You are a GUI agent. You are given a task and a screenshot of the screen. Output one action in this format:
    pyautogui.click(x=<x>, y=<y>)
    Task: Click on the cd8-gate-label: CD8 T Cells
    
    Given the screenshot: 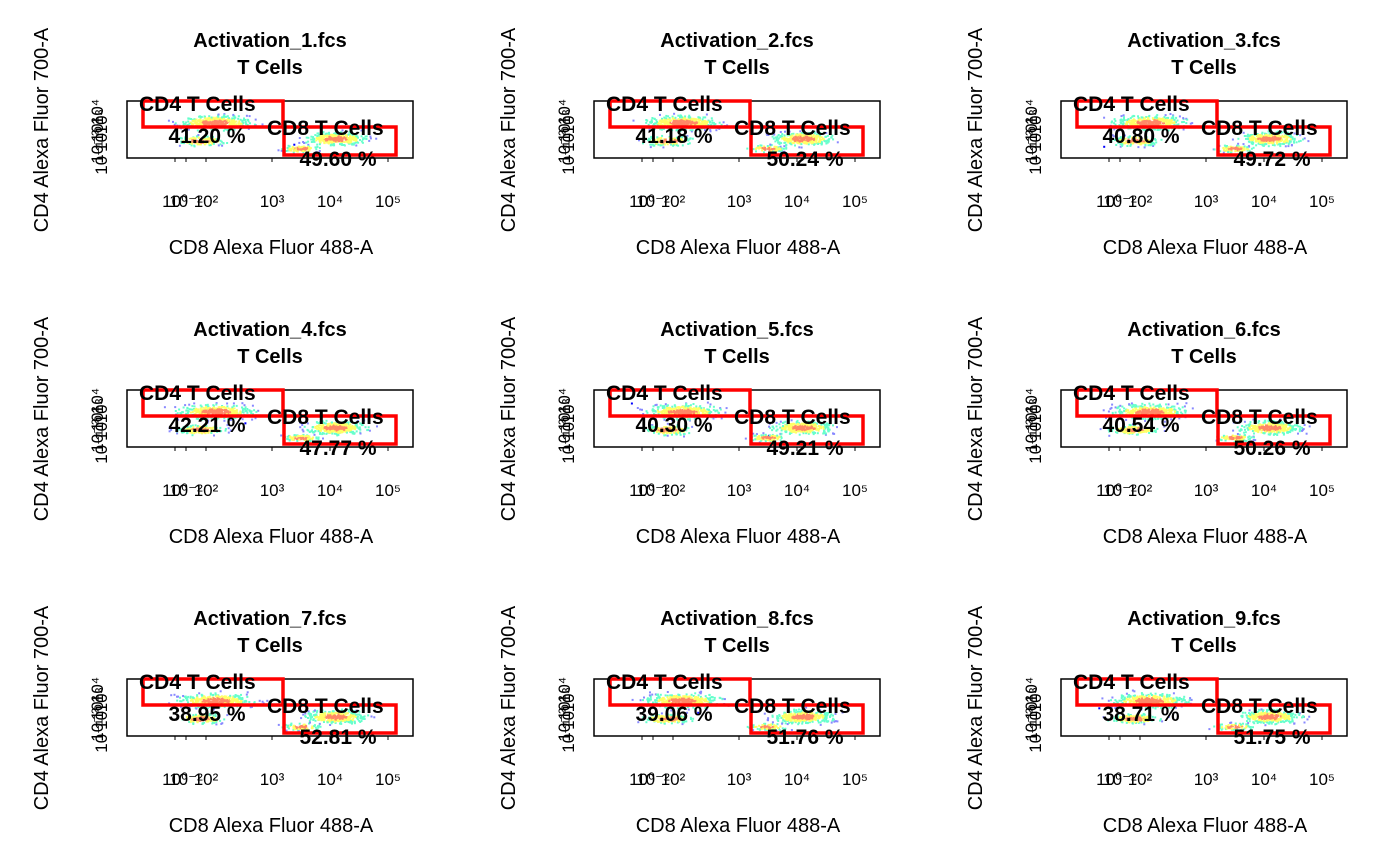 What is the action you would take?
    pyautogui.click(x=325, y=417)
    